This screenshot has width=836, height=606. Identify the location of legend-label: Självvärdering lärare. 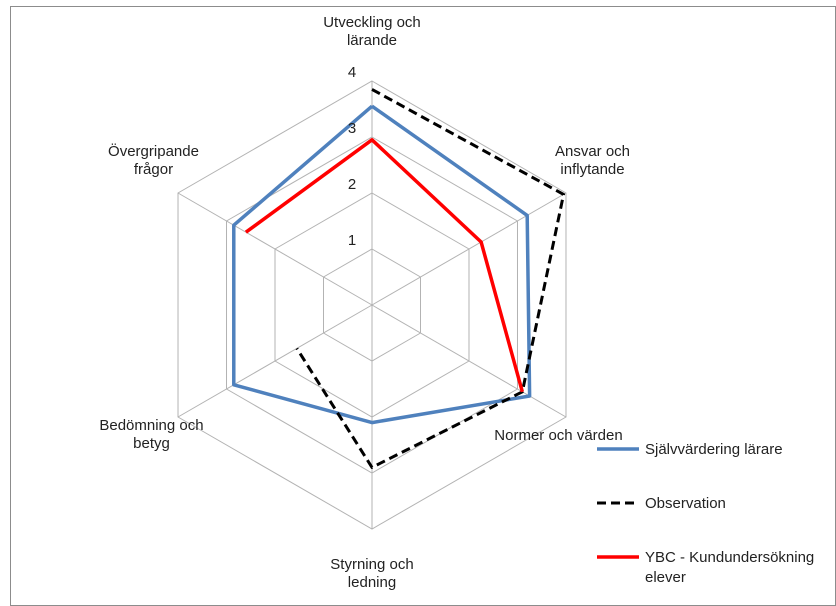
(714, 449).